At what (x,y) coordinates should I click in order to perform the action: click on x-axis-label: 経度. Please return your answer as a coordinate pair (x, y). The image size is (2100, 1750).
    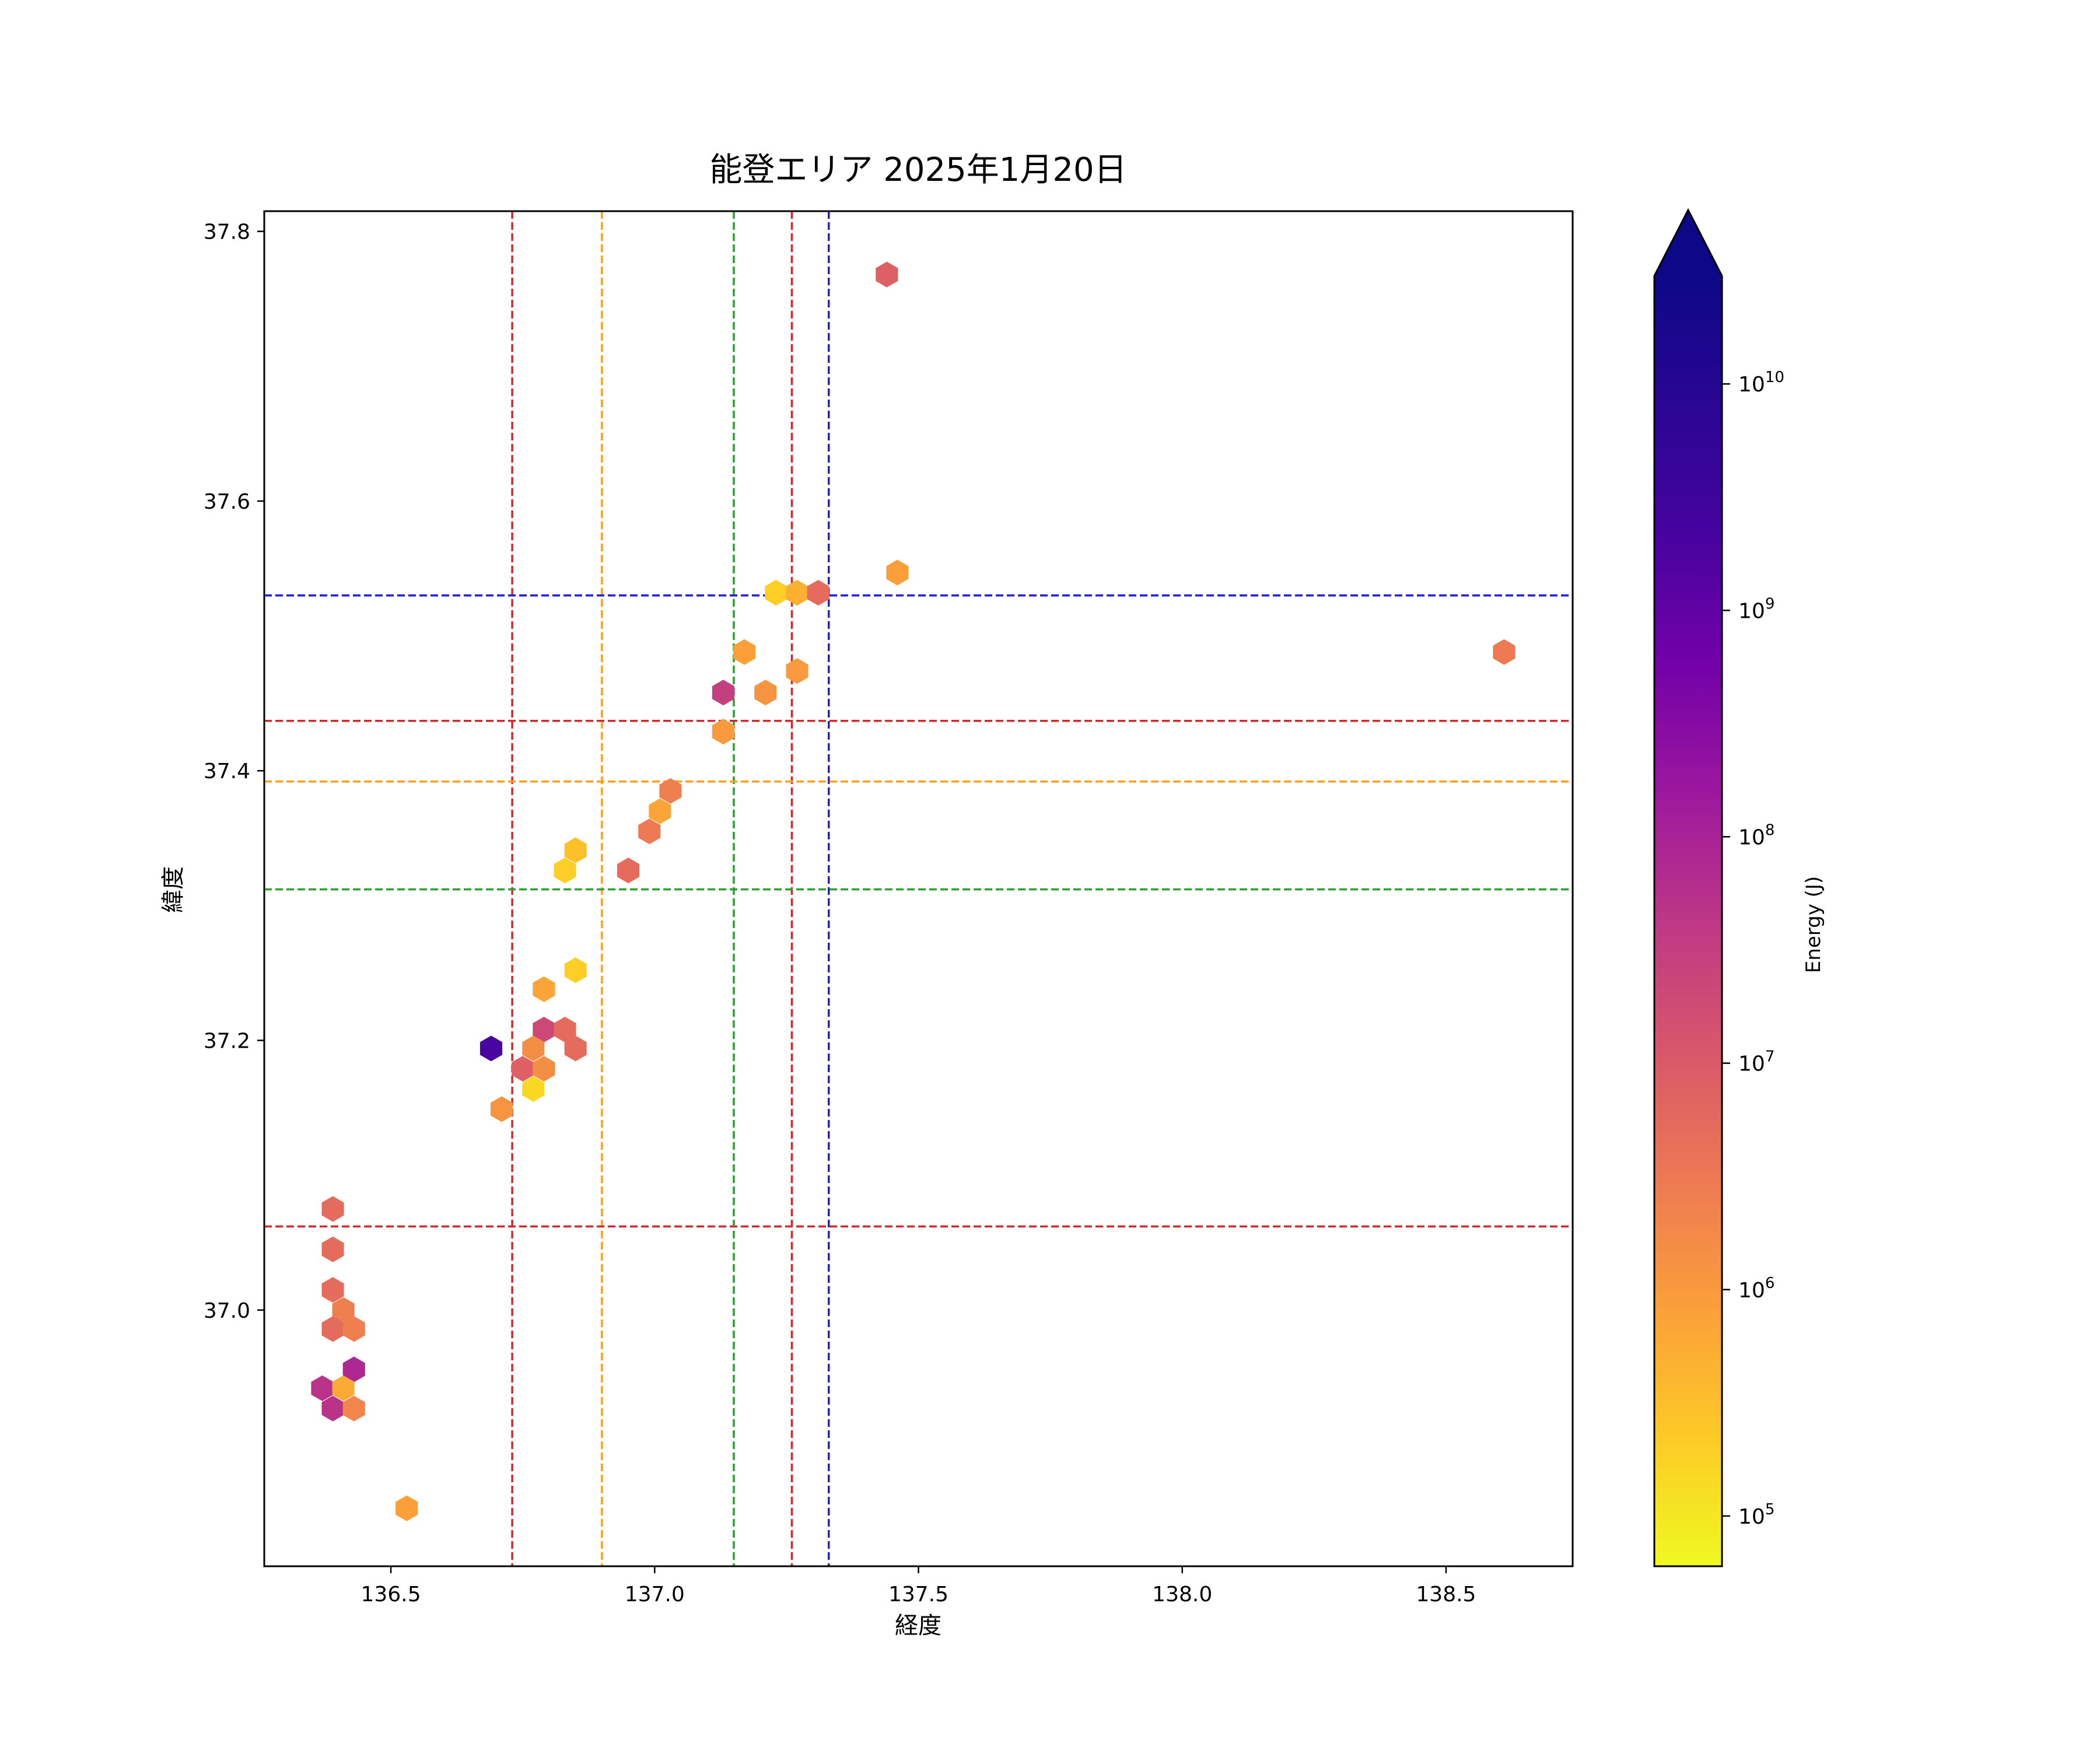
    Looking at the image, I should click on (918, 1625).